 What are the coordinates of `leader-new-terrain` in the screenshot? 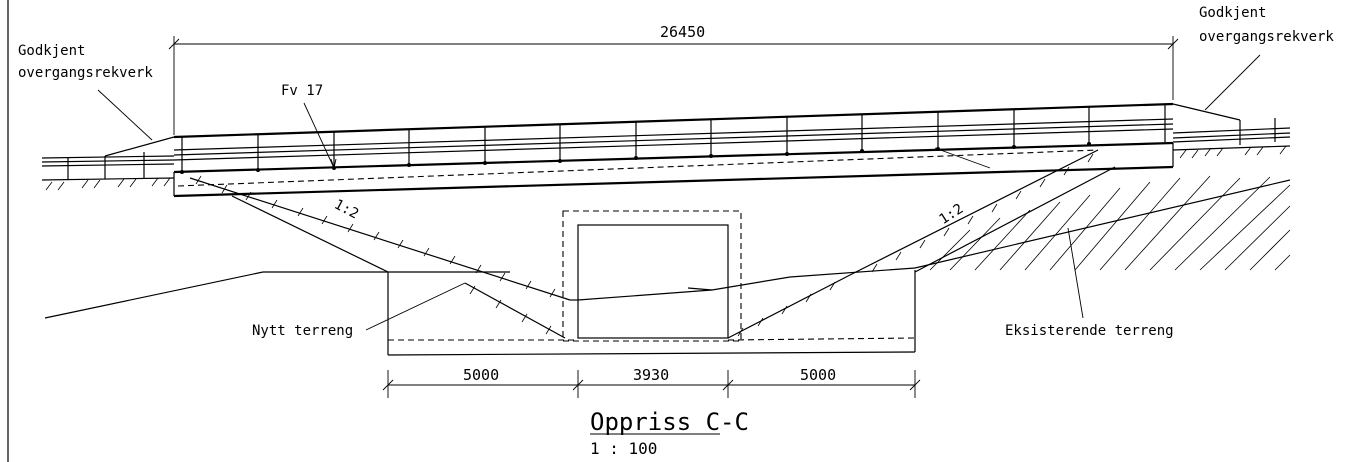 It's located at (415, 306).